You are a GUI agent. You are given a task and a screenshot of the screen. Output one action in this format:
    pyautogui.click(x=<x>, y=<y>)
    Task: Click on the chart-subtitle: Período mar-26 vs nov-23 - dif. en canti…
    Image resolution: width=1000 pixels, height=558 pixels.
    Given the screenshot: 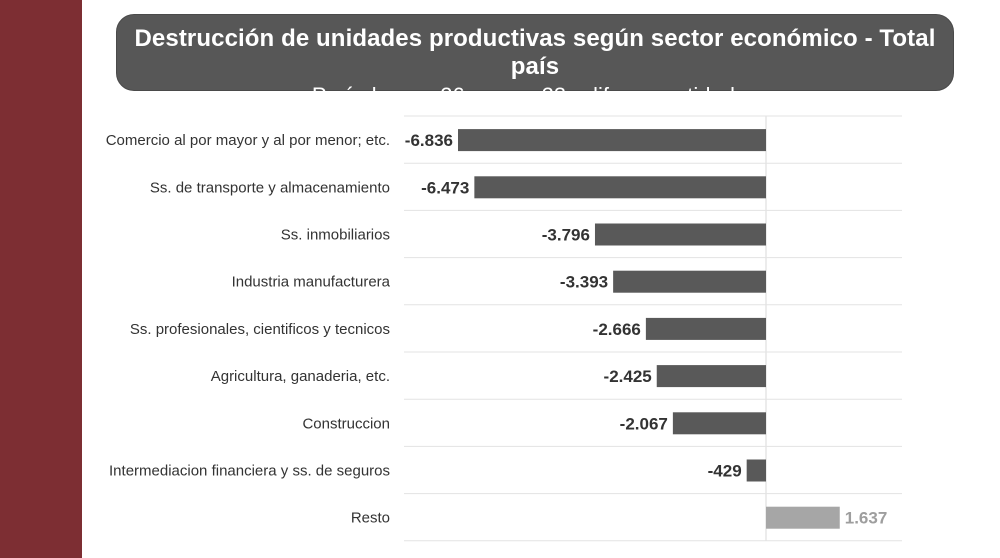 What is the action you would take?
    pyautogui.click(x=535, y=95)
    